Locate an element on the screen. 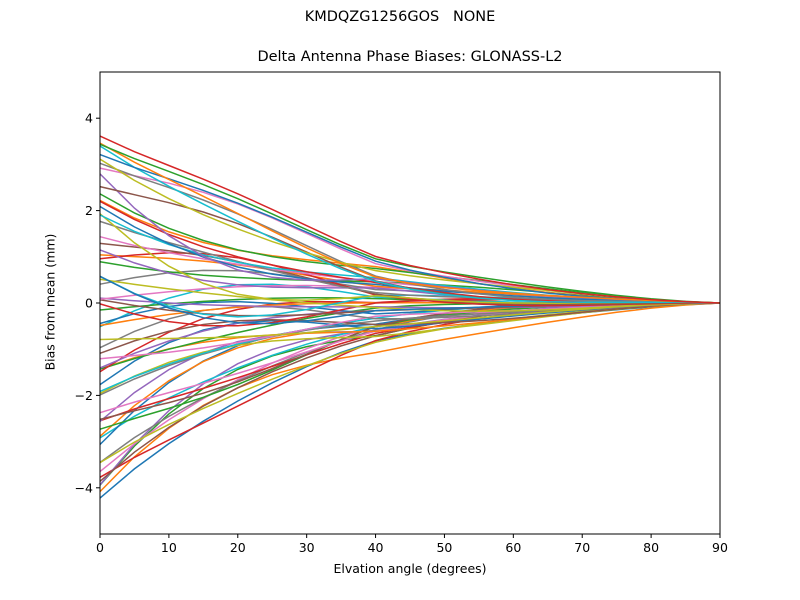 This screenshot has height=600, width=800. x-tick-label: 90 is located at coordinates (720, 547).